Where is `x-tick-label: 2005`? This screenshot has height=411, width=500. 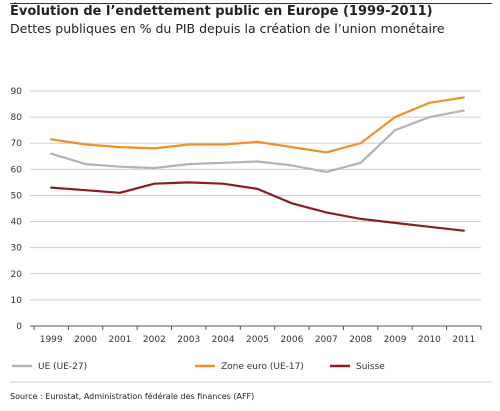
x-tick-label: 2005 is located at coordinates (257, 340).